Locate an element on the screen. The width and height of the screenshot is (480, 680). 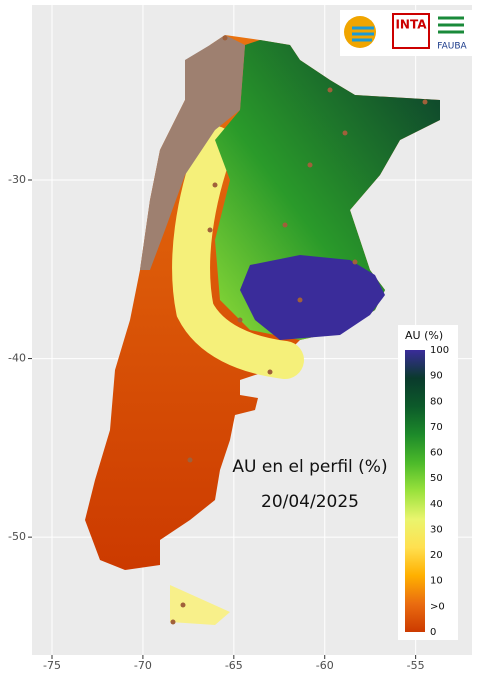
x-tick-label: -55 is located at coordinates (416, 665).